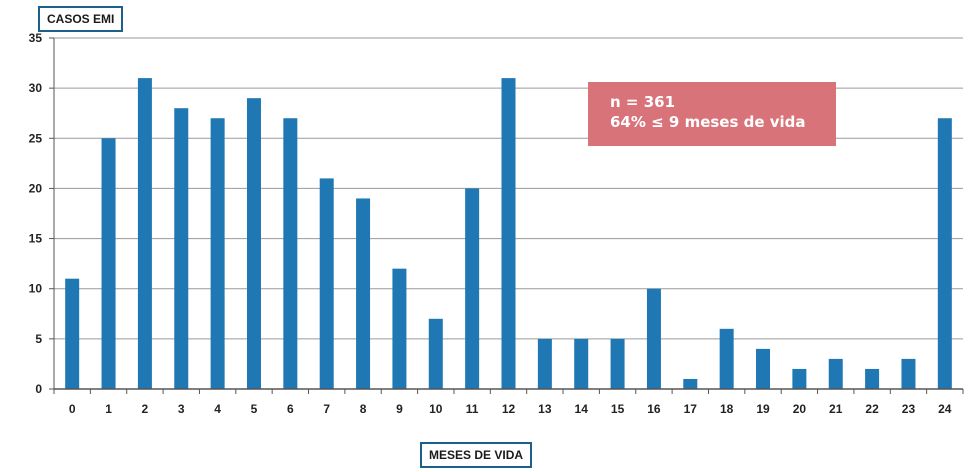 The image size is (978, 472). What do you see at coordinates (72, 409) in the screenshot?
I see `x-tick-label: 0` at bounding box center [72, 409].